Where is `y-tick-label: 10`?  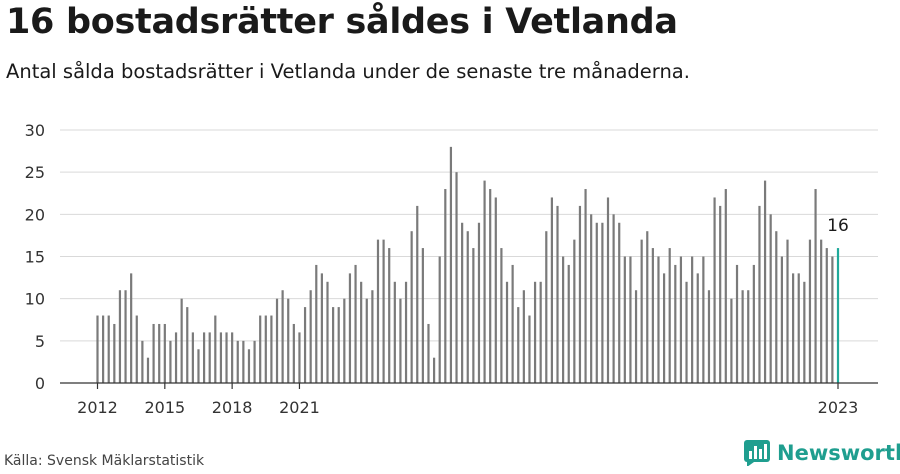
y-tick-label: 10 is located at coordinates (35, 299).